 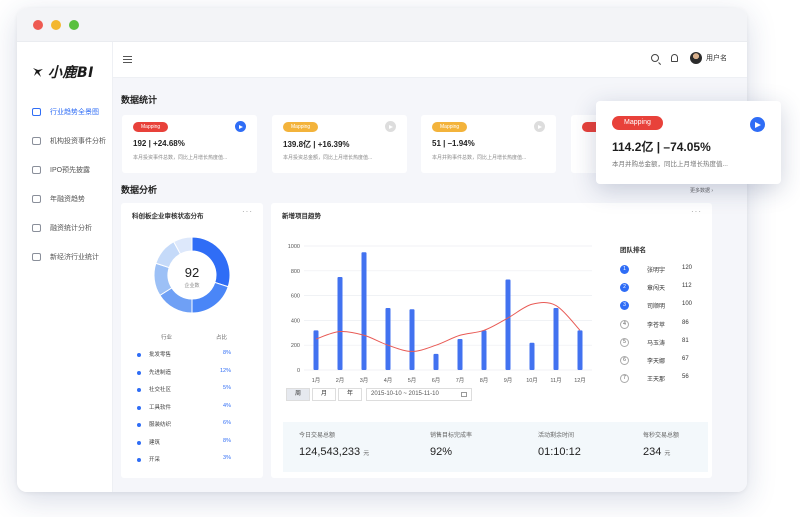 What do you see at coordinates (340, 380) in the screenshot?
I see `x-tick-label: 2月` at bounding box center [340, 380].